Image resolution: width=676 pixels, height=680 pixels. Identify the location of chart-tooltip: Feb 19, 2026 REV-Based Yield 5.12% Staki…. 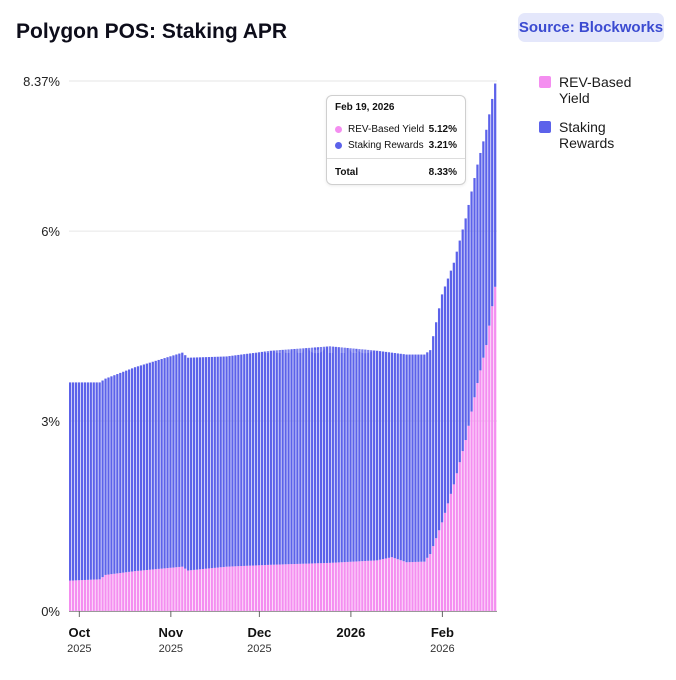
(396, 140).